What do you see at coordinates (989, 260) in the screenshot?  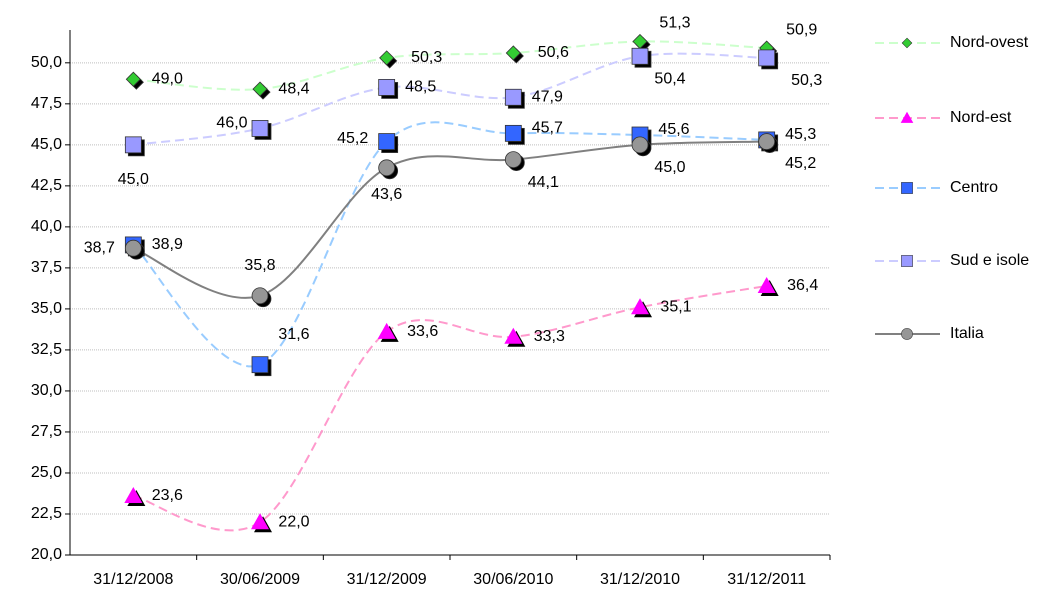 I see `legend-label: Sud e isole` at bounding box center [989, 260].